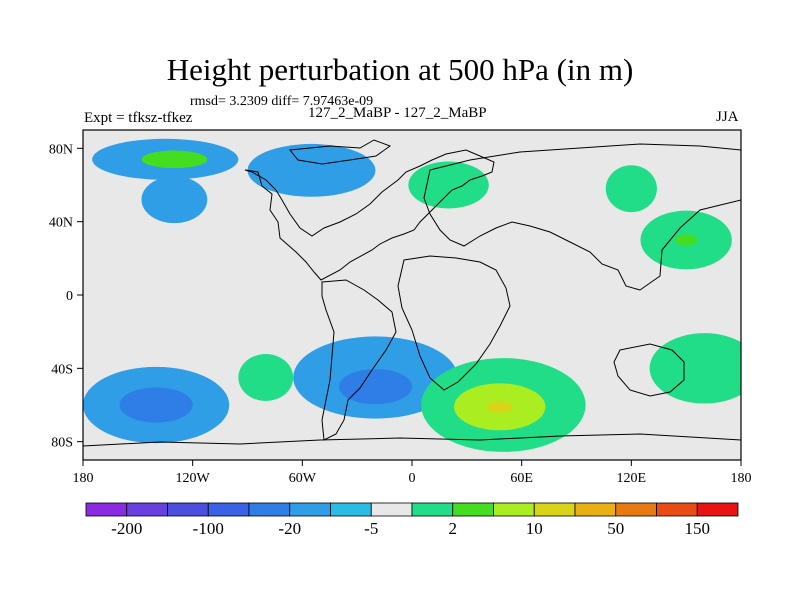 The height and width of the screenshot is (600, 800). Describe the element at coordinates (62, 443) in the screenshot. I see `y-tick-label-4: 80S` at that location.